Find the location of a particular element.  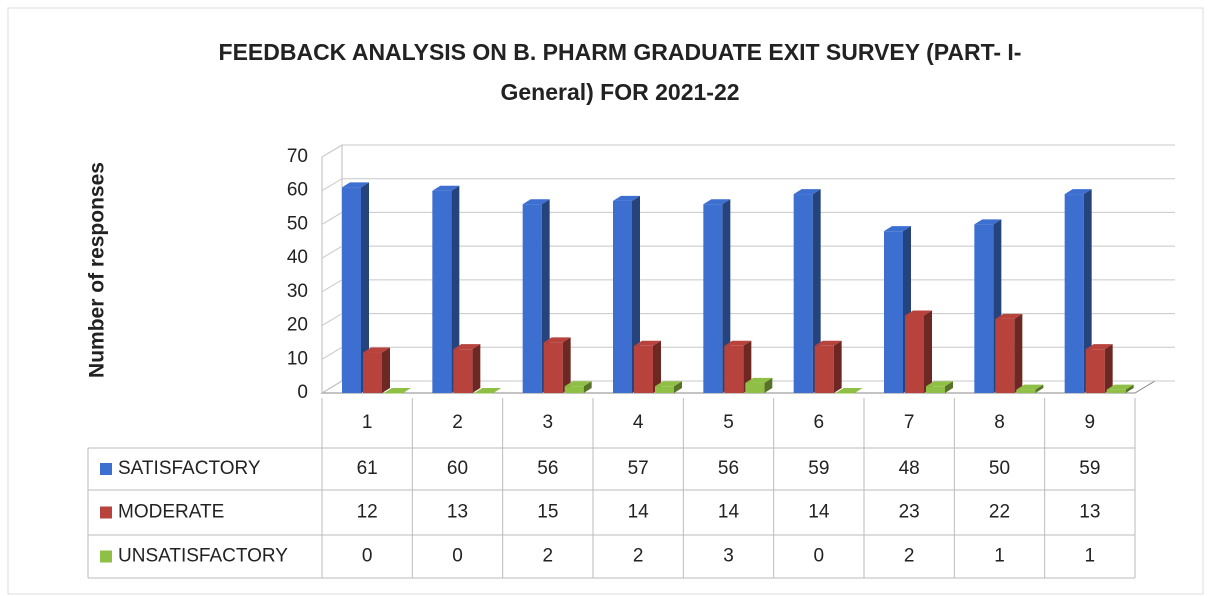

y-tick-label: 0 is located at coordinates (302, 392).